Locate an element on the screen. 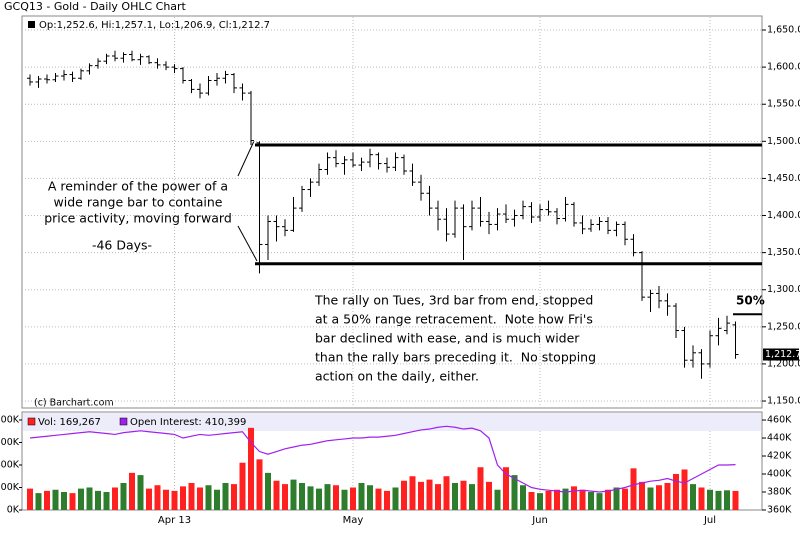 The height and width of the screenshot is (544, 800). y2-tick-label: 460K is located at coordinates (779, 420).